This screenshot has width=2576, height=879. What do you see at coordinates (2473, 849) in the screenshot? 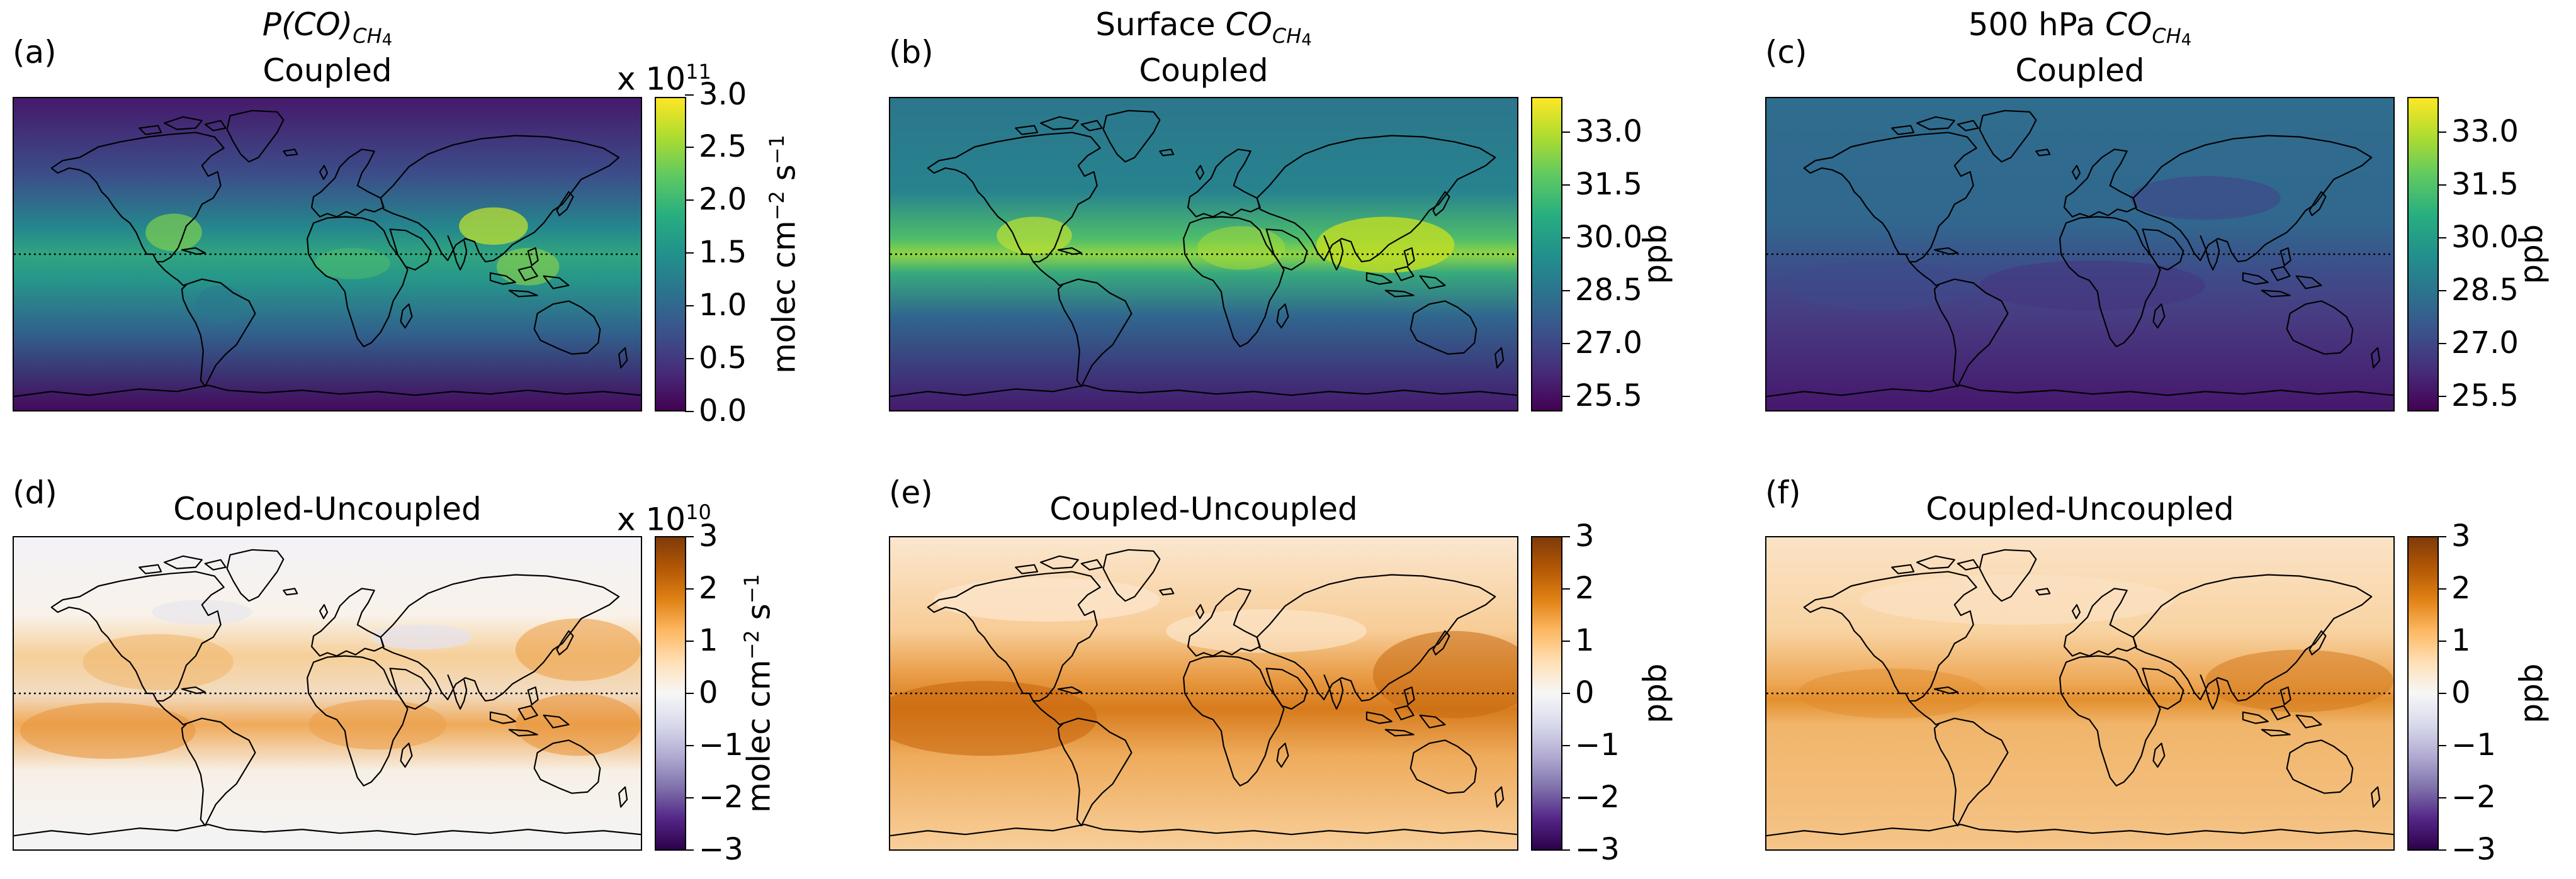
I see `colorbar-f-tick: −3` at bounding box center [2473, 849].